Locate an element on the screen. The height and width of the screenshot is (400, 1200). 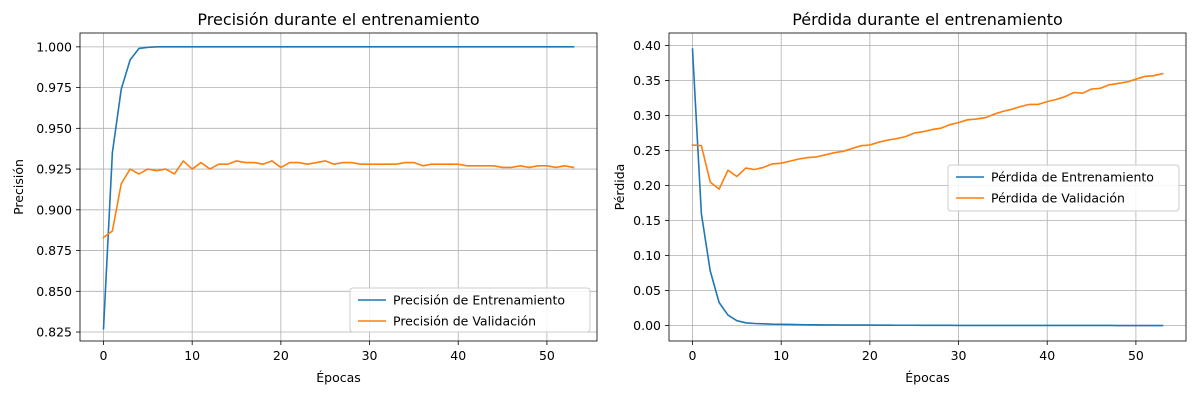
loss-x-tick-label: 30 is located at coordinates (959, 355).